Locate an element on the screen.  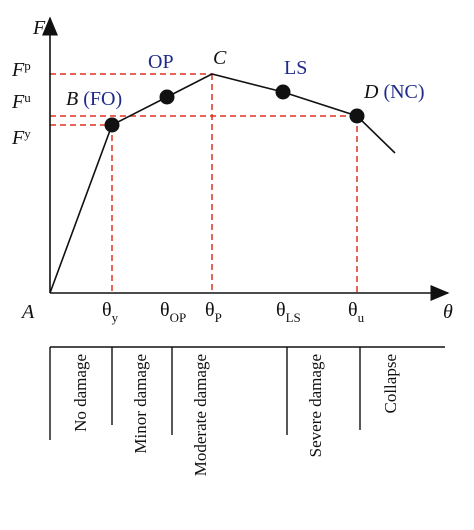
damage-table is located at coordinates (247, 393).